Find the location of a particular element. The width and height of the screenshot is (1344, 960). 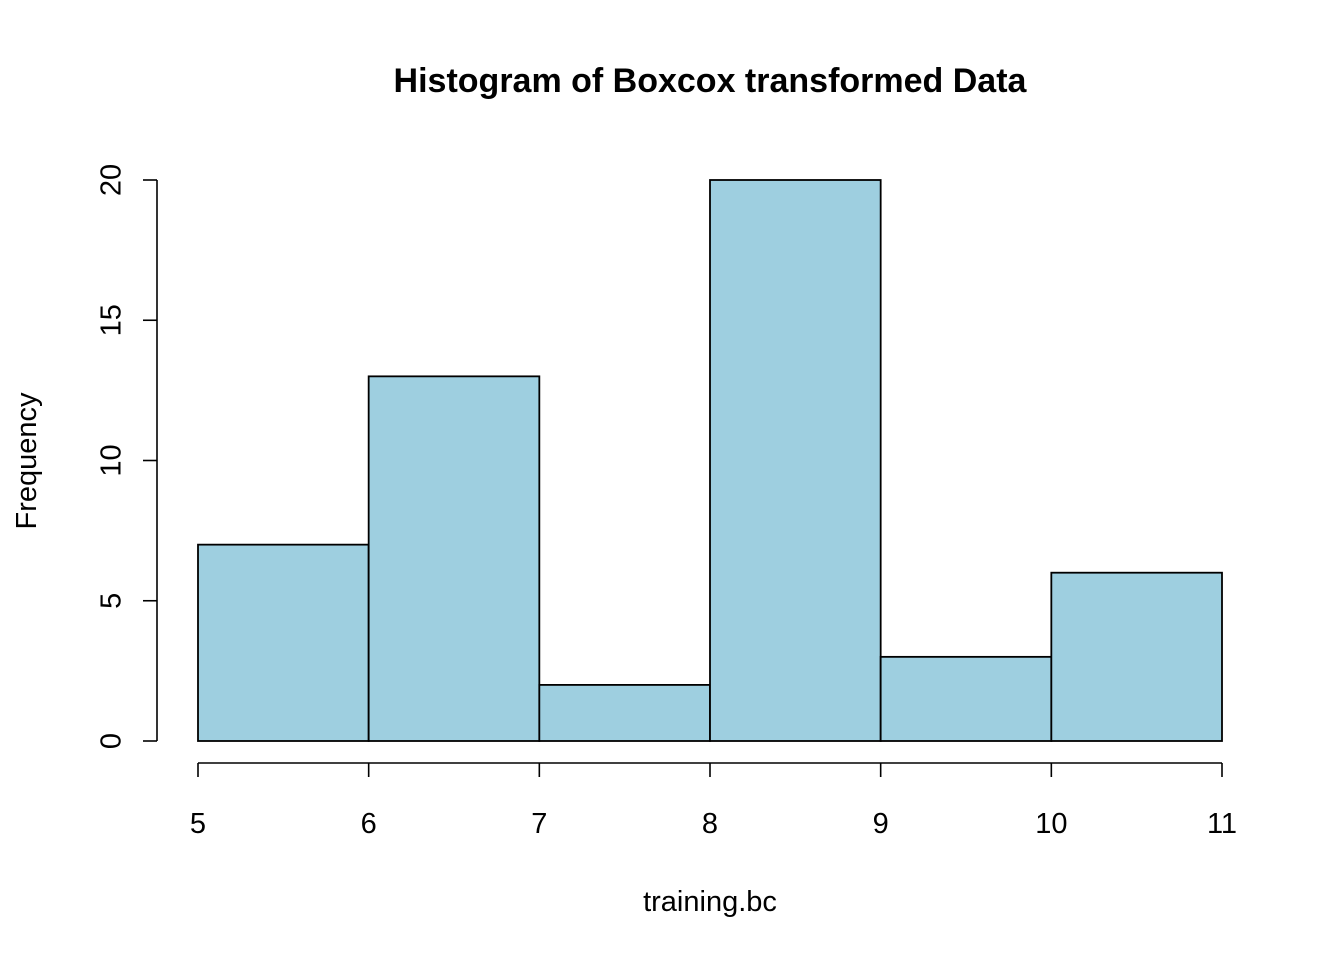

y-axis: 0 5 10 15 20 is located at coordinates (126, 456).